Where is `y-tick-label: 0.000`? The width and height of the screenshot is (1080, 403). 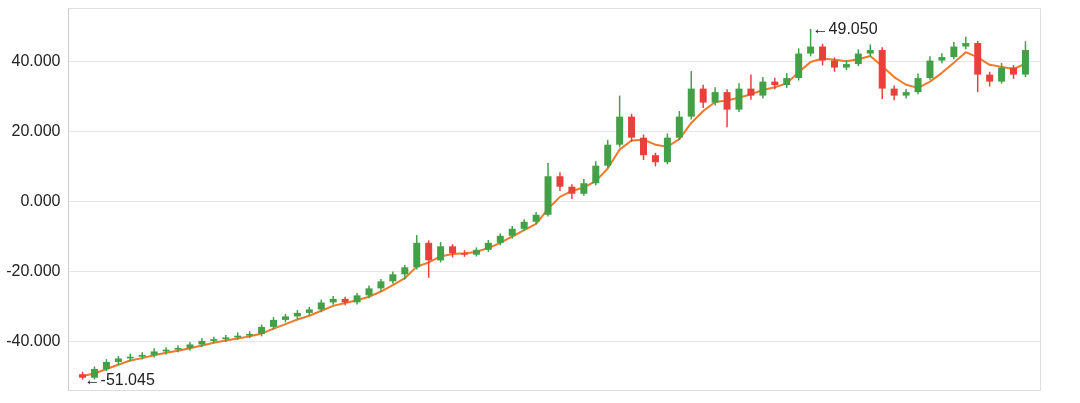 y-tick-label: 0.000 is located at coordinates (40, 201).